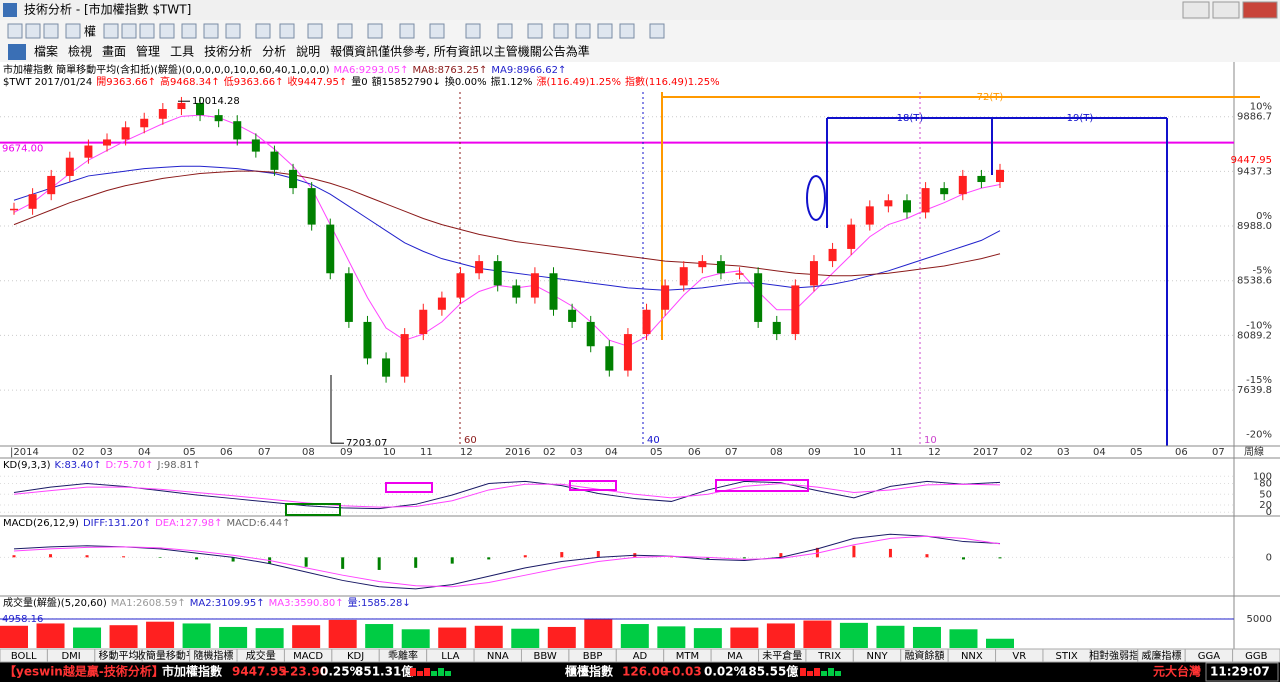 This screenshot has width=1280, height=682. What do you see at coordinates (687, 656) in the screenshot?
I see `tab-label: MTM` at bounding box center [687, 656].